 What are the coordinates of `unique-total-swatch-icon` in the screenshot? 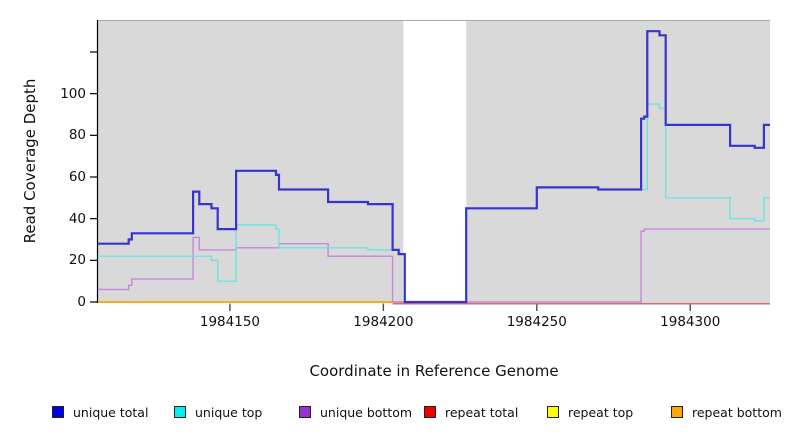 It's located at (58, 412).